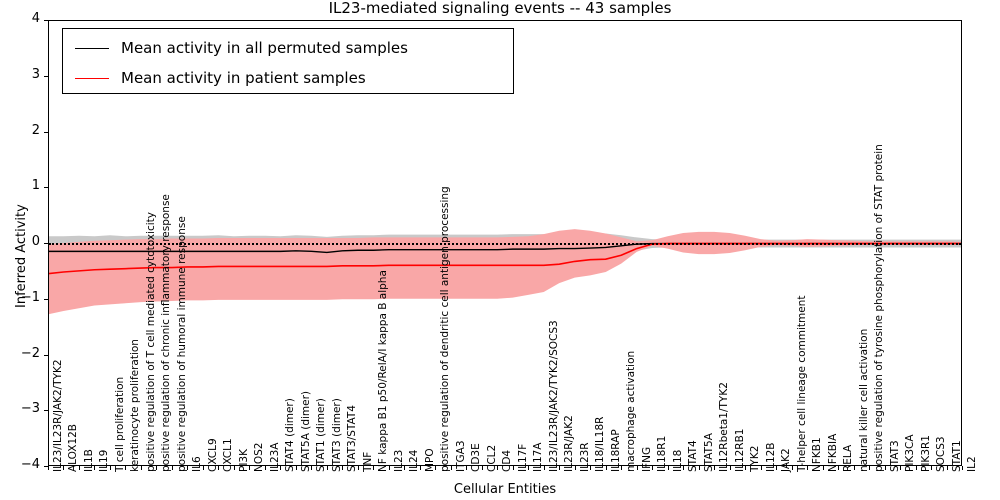 This screenshot has width=1000, height=500. I want to click on x-tick-label: IL19, so click(104, 460).